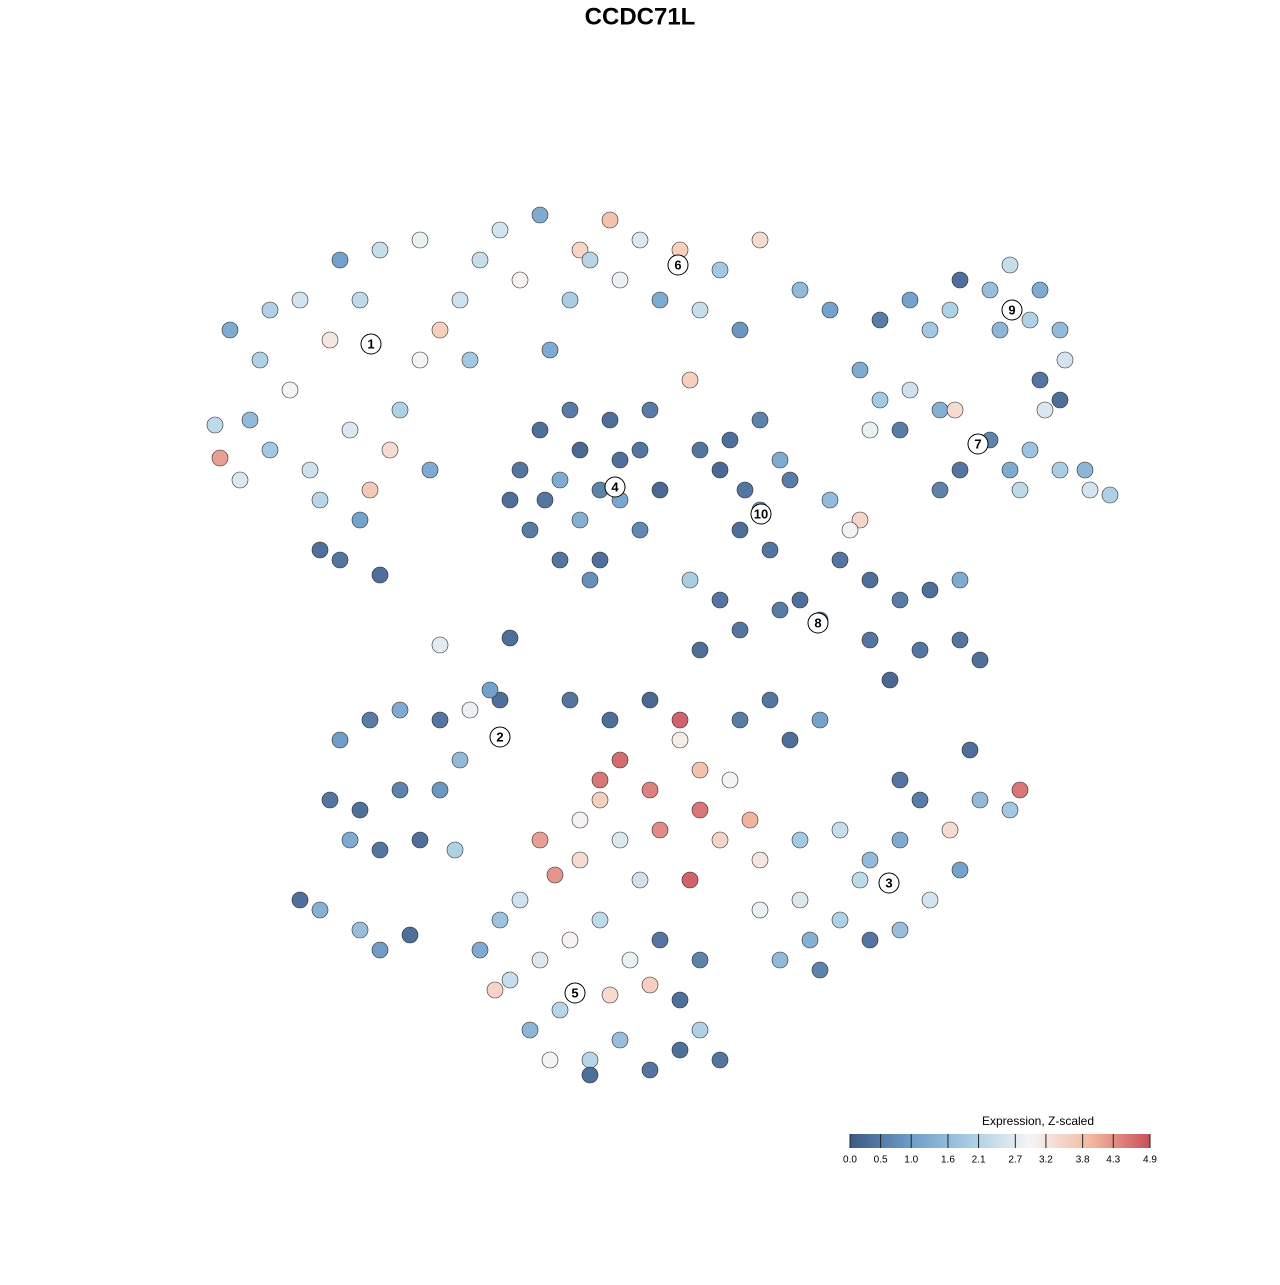 Image resolution: width=1280 pixels, height=1285 pixels. What do you see at coordinates (979, 1160) in the screenshot?
I see `colorbar-tick-label: 2.1` at bounding box center [979, 1160].